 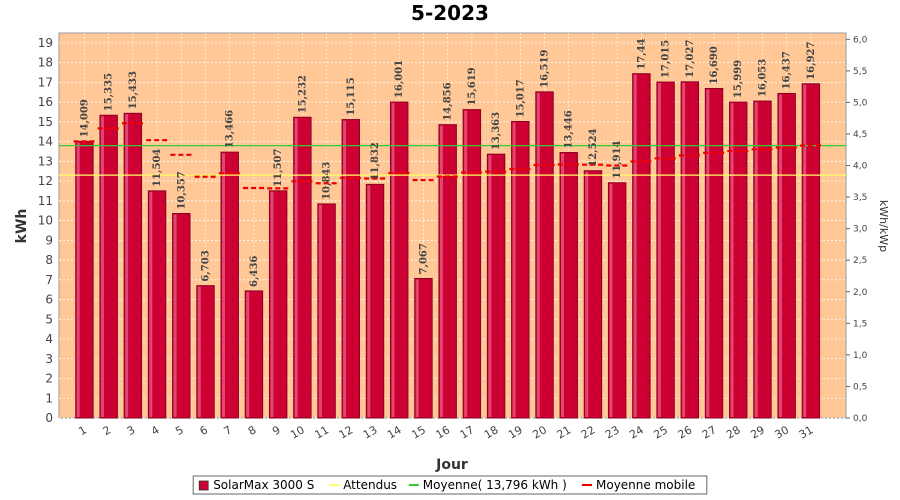 What do you see at coordinates (806, 432) in the screenshot?
I see `x-tick-label: 31` at bounding box center [806, 432].